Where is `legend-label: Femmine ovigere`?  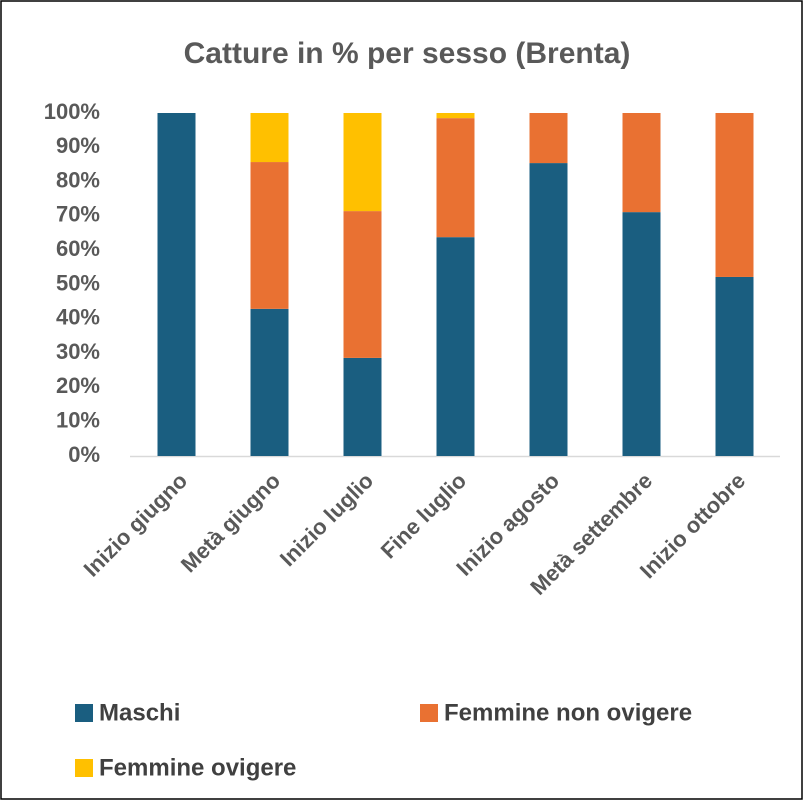
legend-label: Femmine ovigere is located at coordinates (197, 767).